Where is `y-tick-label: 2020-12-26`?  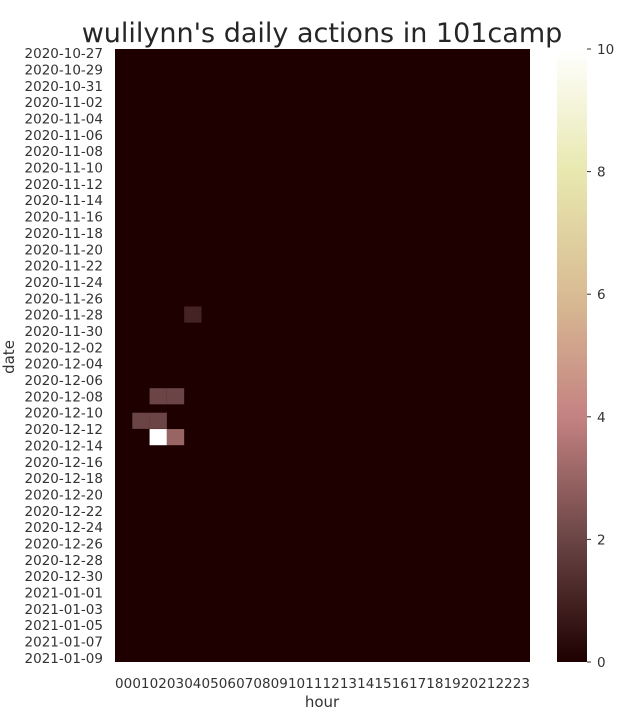 y-tick-label: 2020-12-26 is located at coordinates (64, 544).